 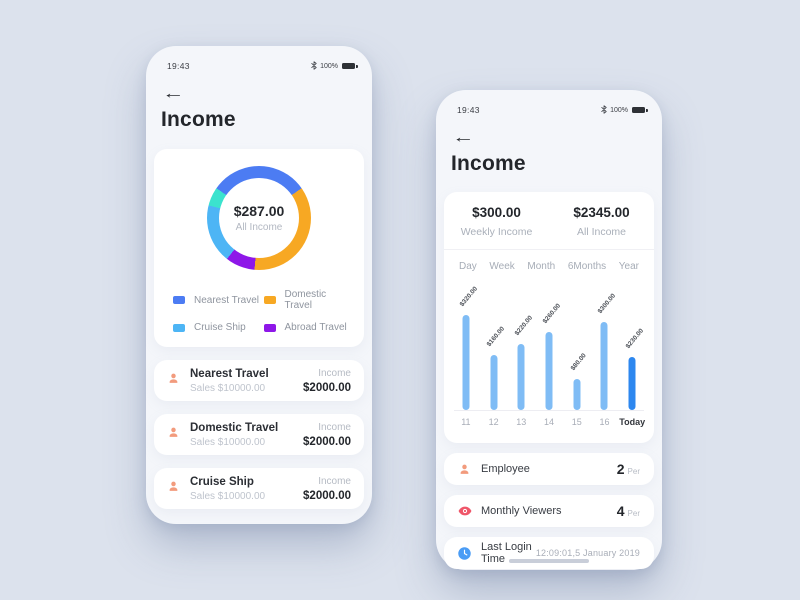 What do you see at coordinates (577, 345) in the screenshot?
I see `bar-column: $80.00` at bounding box center [577, 345].